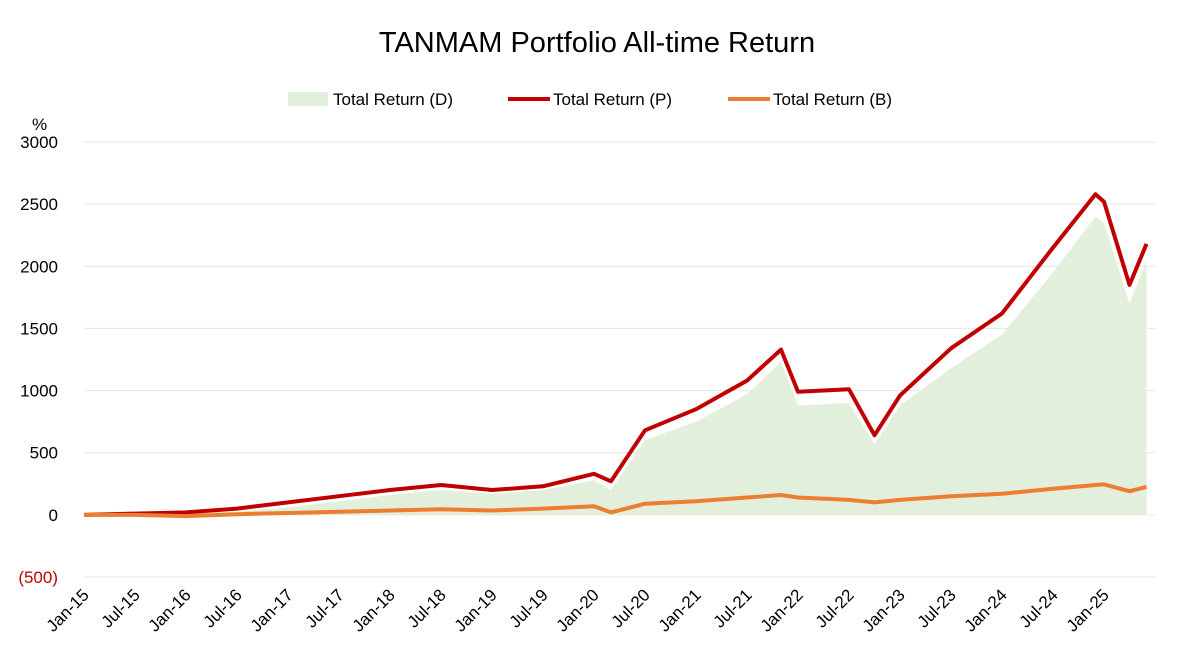 This screenshot has width=1194, height=663. What do you see at coordinates (680, 610) in the screenshot?
I see `x-tick-label: Jan-21` at bounding box center [680, 610].